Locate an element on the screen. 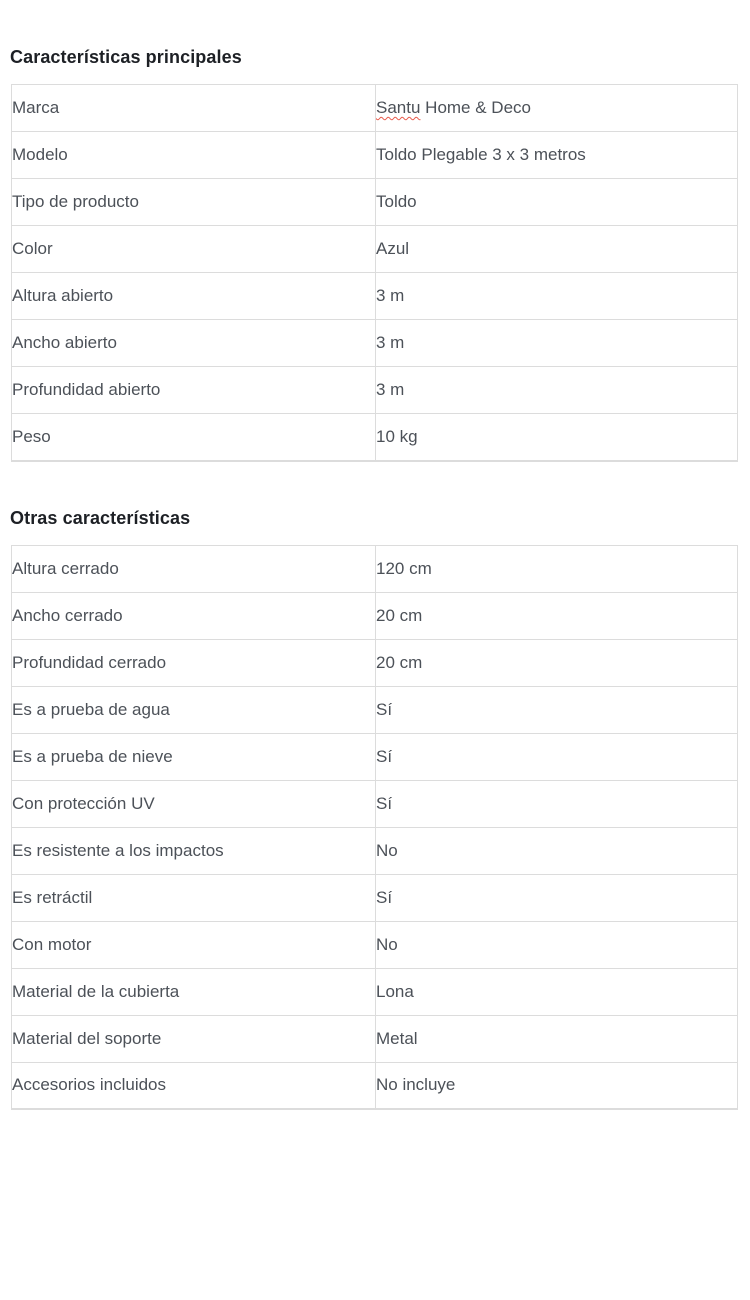 The width and height of the screenshot is (750, 1300). spec-label: Es a prueba de agua is located at coordinates (193, 709).